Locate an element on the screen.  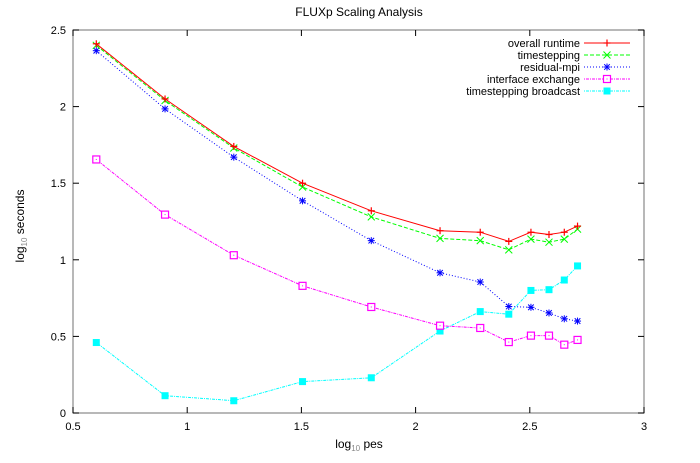
y-tick-label: 0.5 is located at coordinates (58, 337).